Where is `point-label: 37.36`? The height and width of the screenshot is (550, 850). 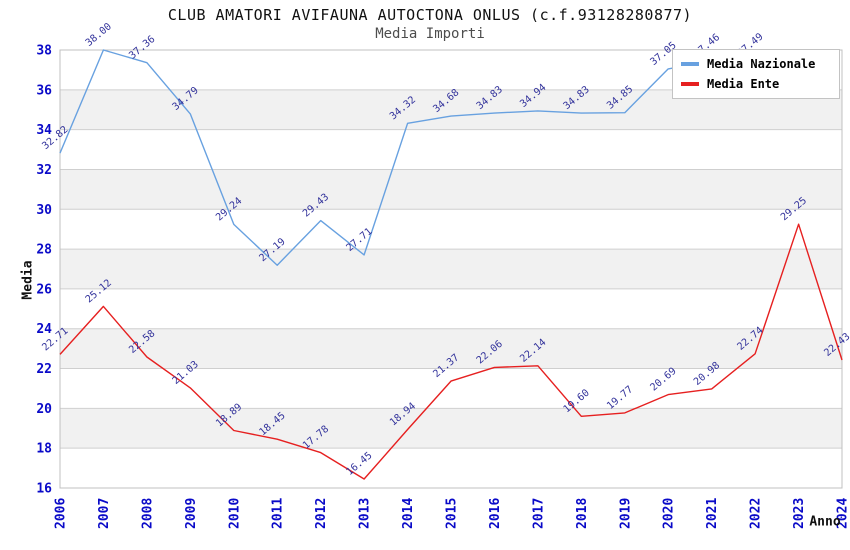 point-label: 37.36 is located at coordinates (142, 48).